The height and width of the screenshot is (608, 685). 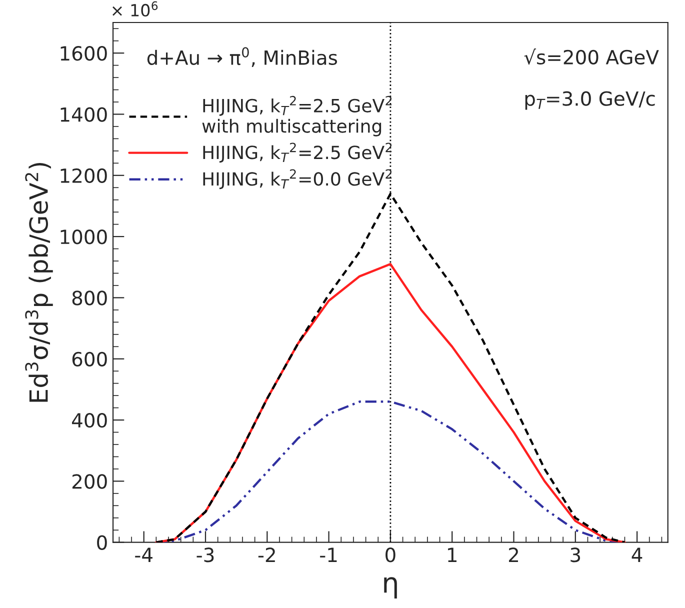 I want to click on legend-label: HIJING, k$_{T}$$^{2}$=0.0 GeV$^{2}$, so click(x=297, y=179).